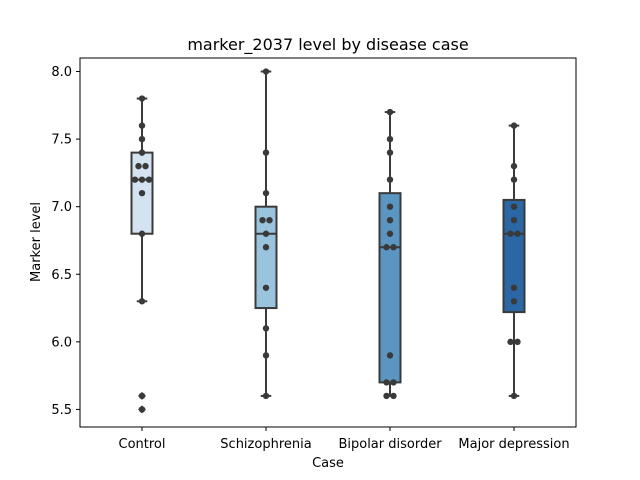 The height and width of the screenshot is (480, 640). What do you see at coordinates (327, 45) in the screenshot?
I see `chart-title: marker_2037 level by disease case` at bounding box center [327, 45].